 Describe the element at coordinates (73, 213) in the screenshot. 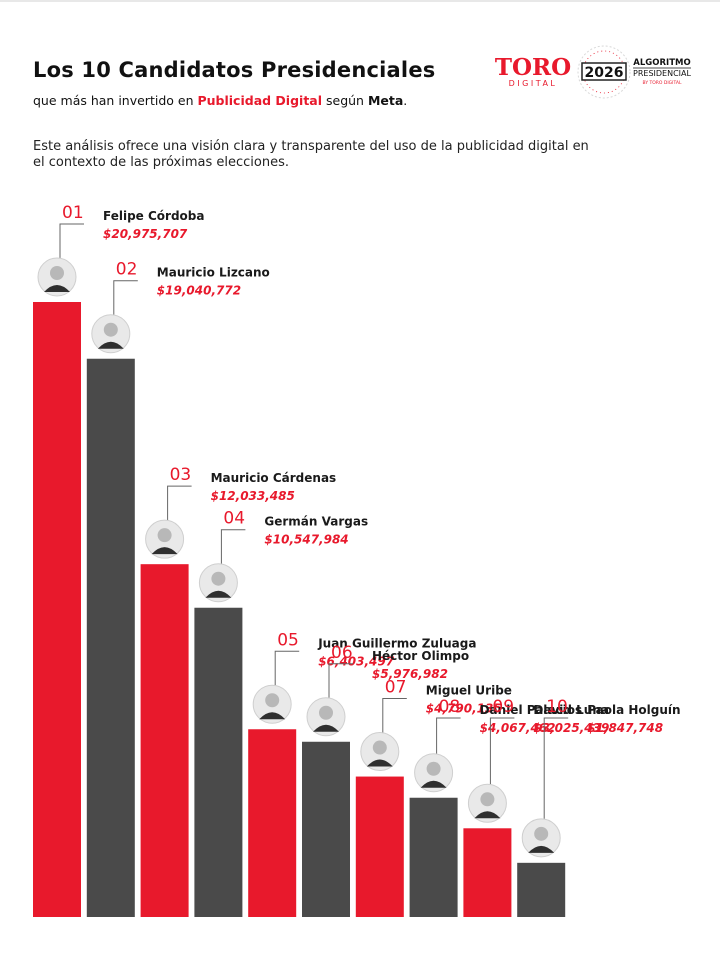

I see `rank-label: 01` at that location.